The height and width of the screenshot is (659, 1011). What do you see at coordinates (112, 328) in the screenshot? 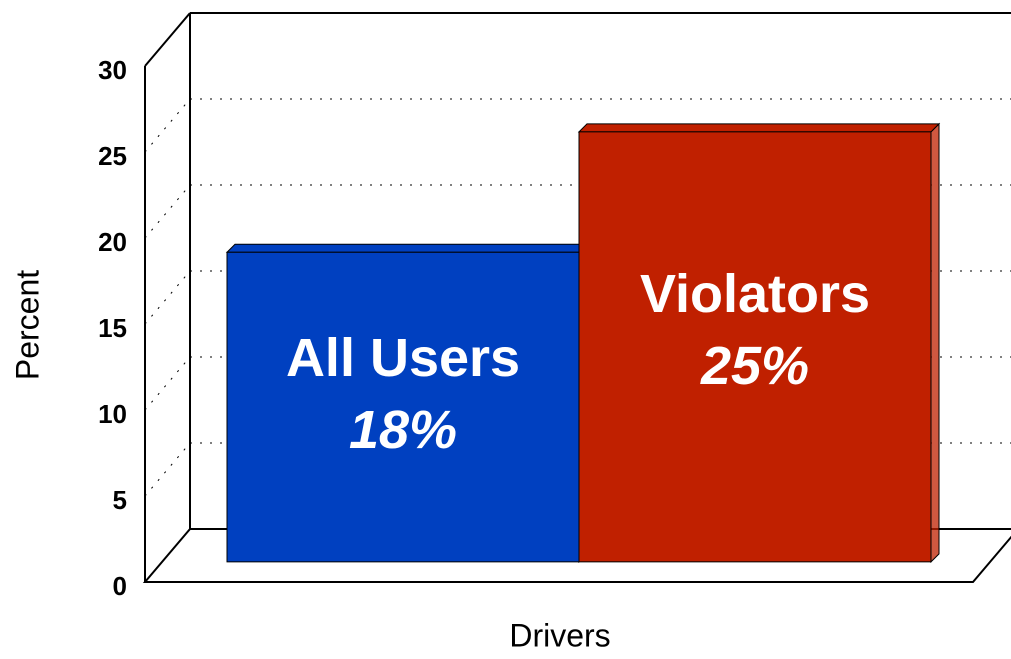
I see `y-tick-label: 15` at bounding box center [112, 328].